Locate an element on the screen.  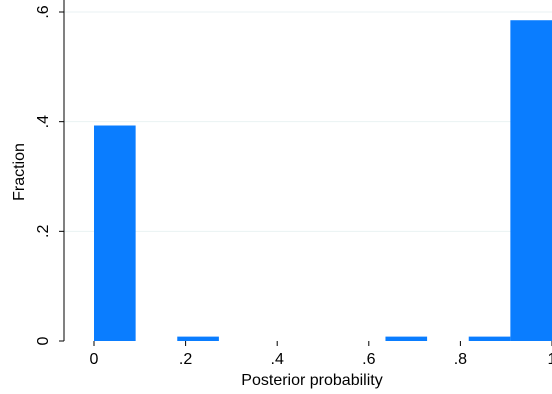
x-tick-label-4: .8 is located at coordinates (460, 359).